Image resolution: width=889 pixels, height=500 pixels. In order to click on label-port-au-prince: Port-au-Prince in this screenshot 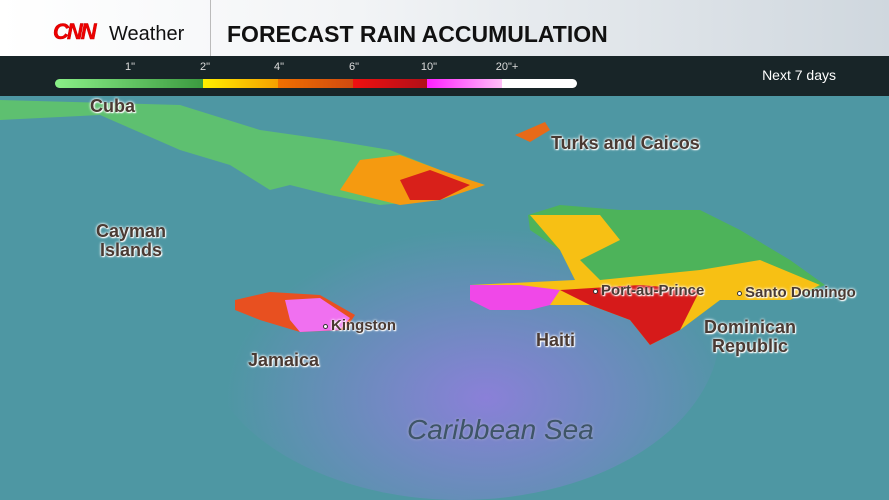, I will do `click(648, 291)`.